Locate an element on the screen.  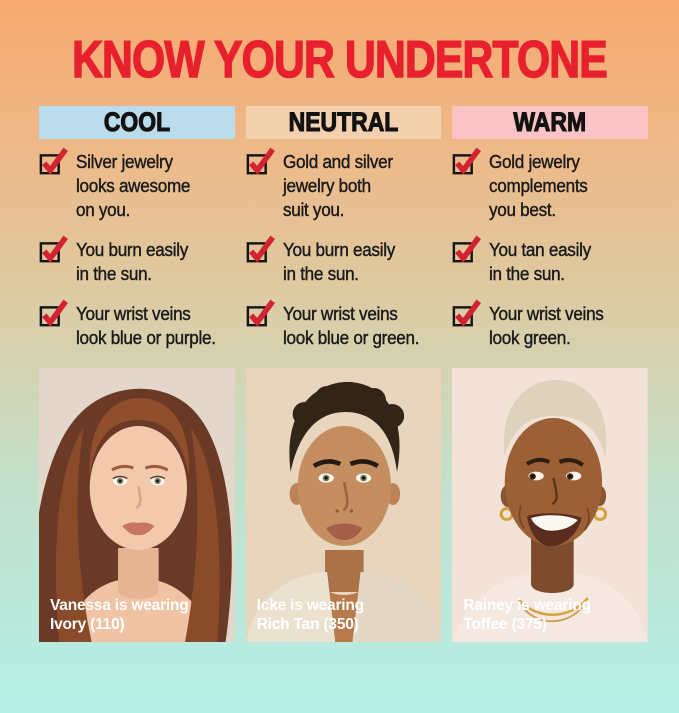
chest is located at coordinates (137, 610).